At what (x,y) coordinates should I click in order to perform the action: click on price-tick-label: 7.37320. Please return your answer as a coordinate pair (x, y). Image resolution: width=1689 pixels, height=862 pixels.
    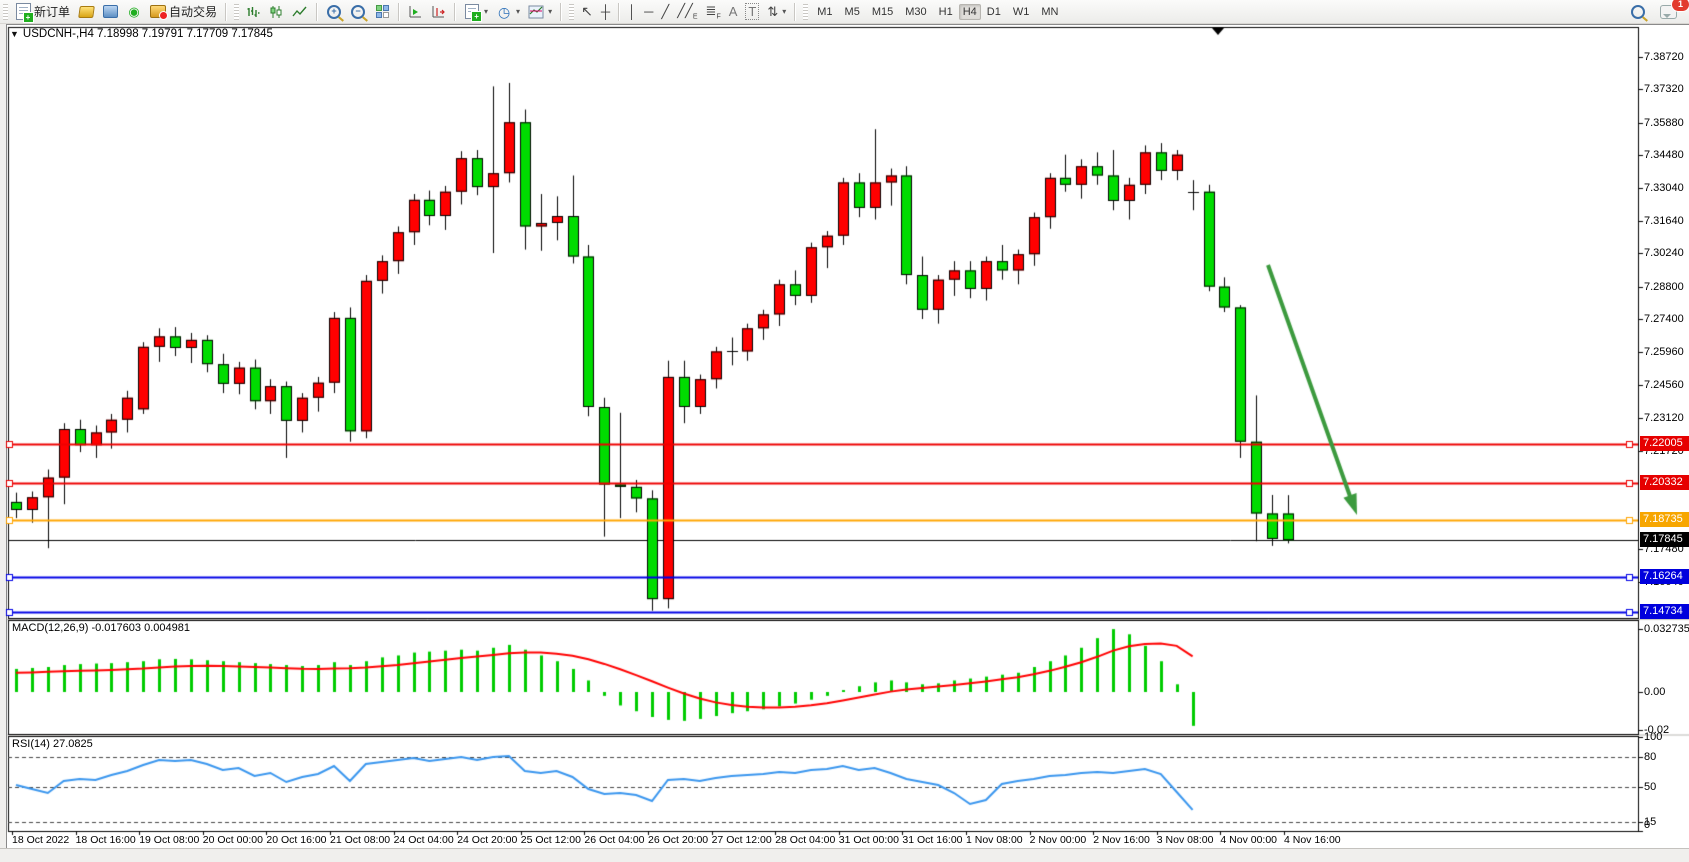
    Looking at the image, I should click on (1664, 89).